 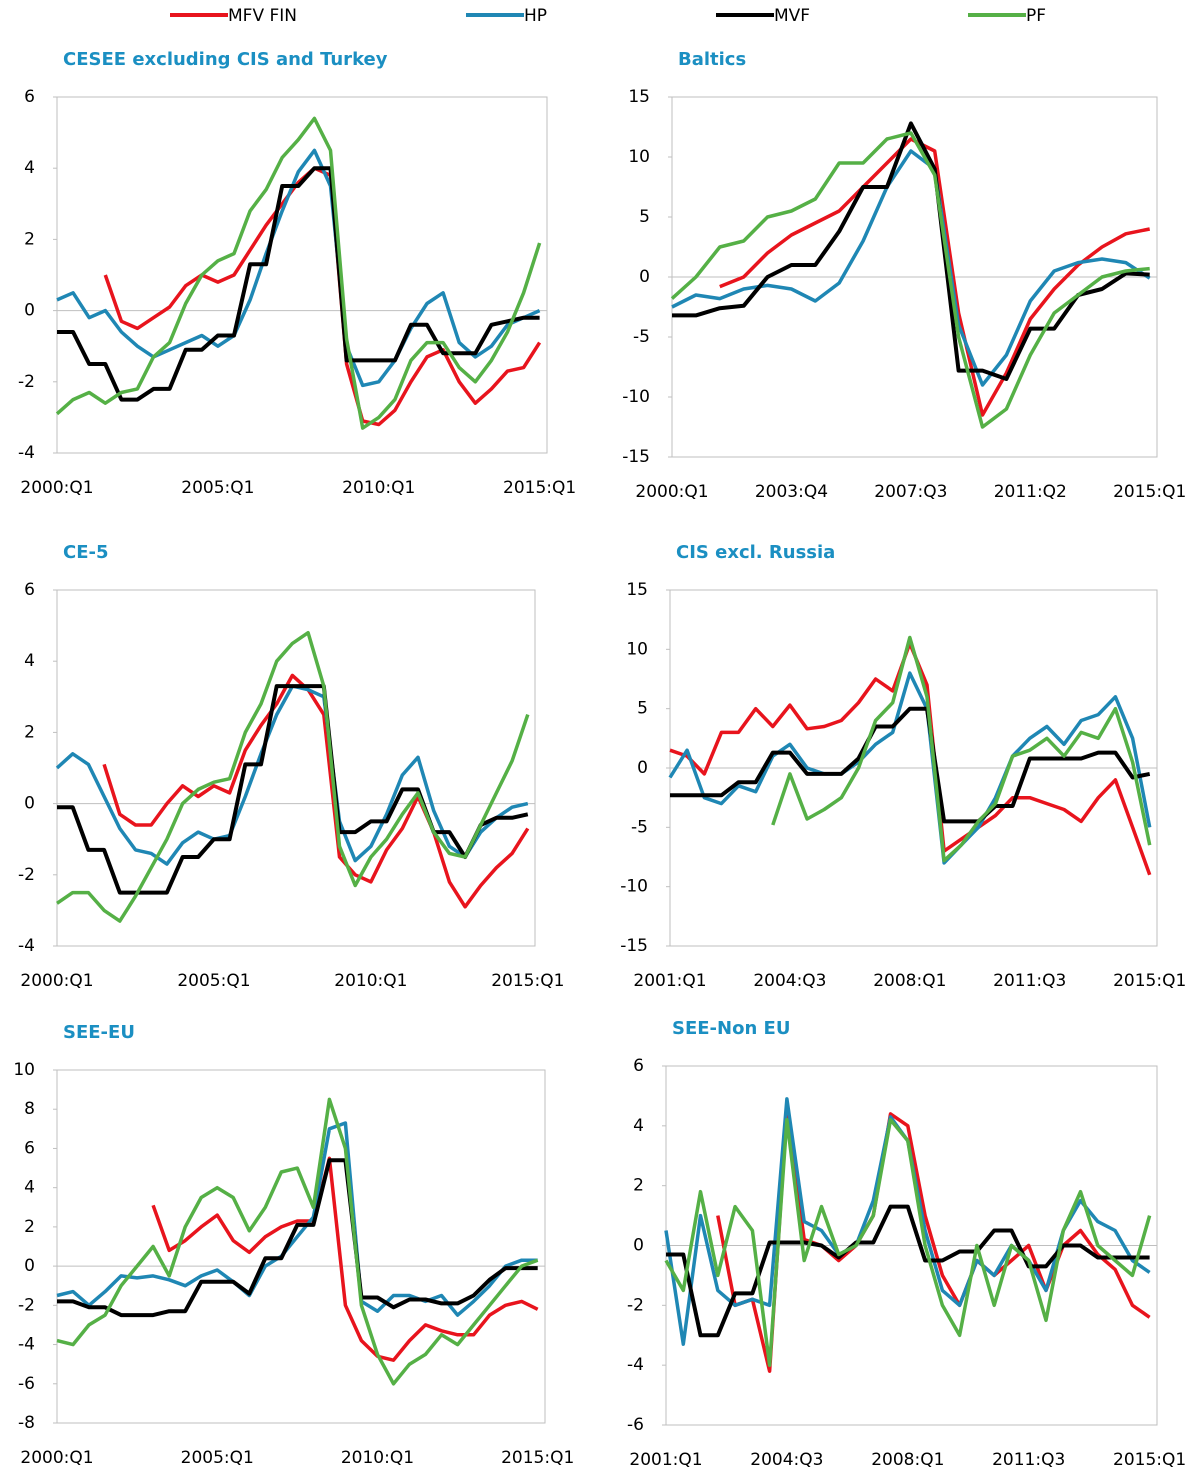 I want to click on chart-title: CESEE excluding CIS and Turkey, so click(x=225, y=59).